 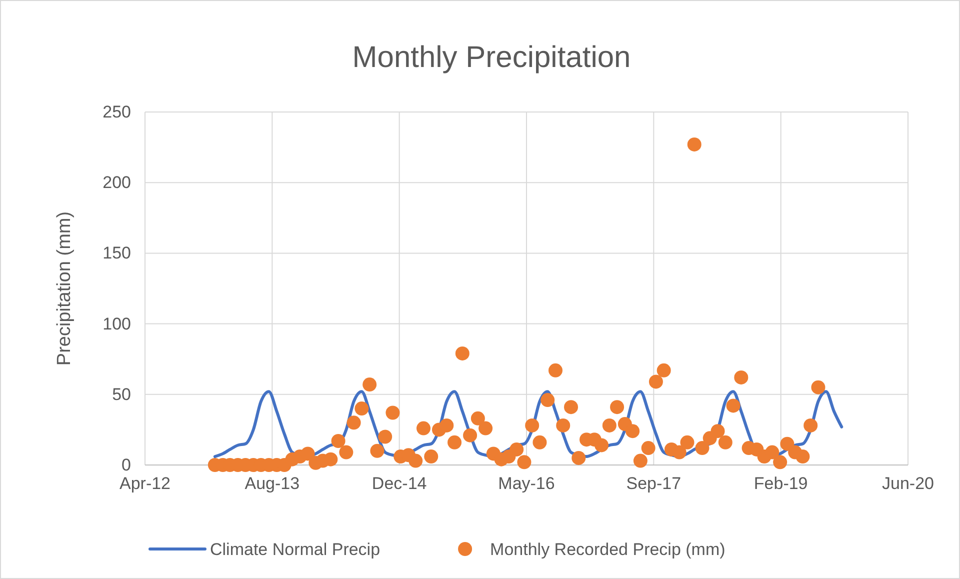 I want to click on legend-label: Climate Normal Precip, so click(x=295, y=549).